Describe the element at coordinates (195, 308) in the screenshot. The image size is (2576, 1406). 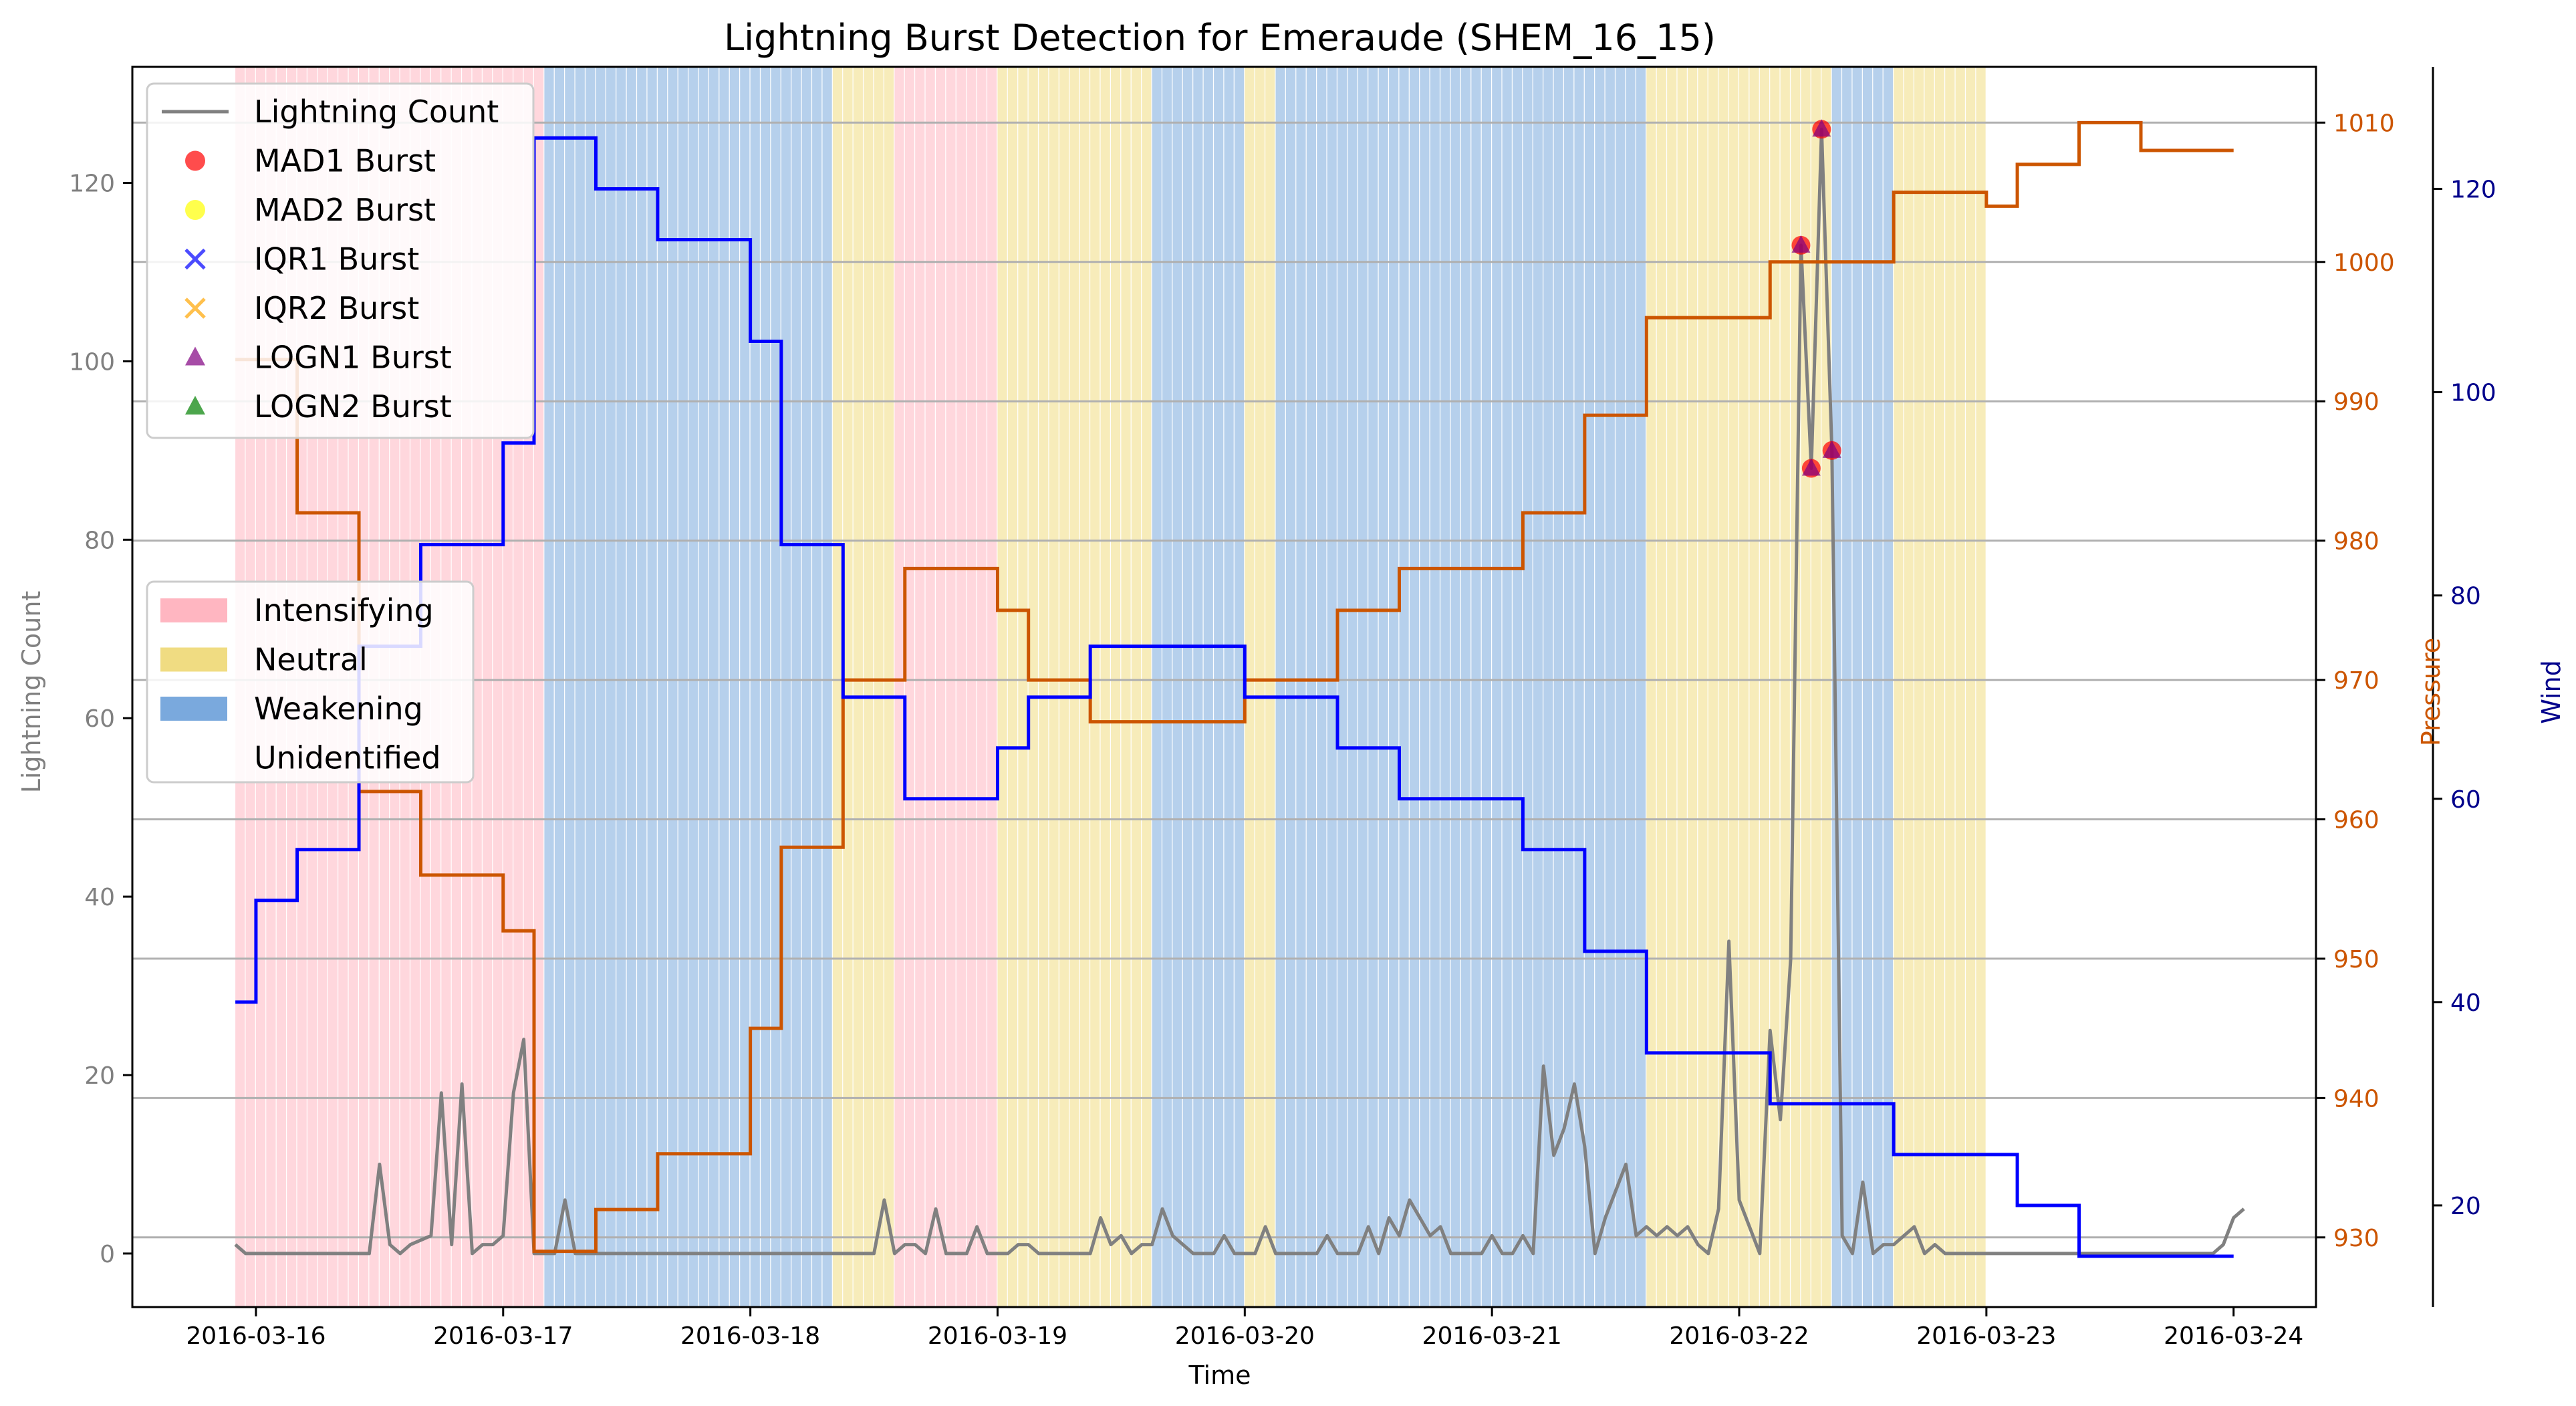
I see `legend-x-icon` at that location.